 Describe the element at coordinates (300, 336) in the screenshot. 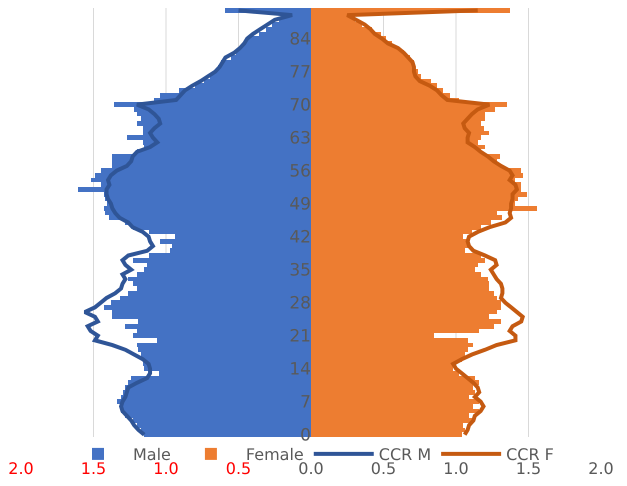

I see `y-tick-label: 21` at that location.